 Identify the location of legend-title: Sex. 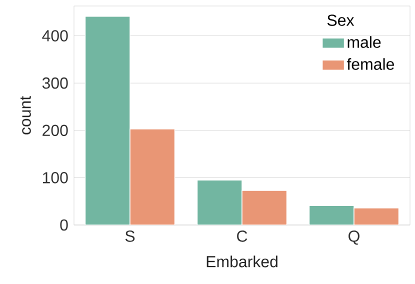
(340, 20).